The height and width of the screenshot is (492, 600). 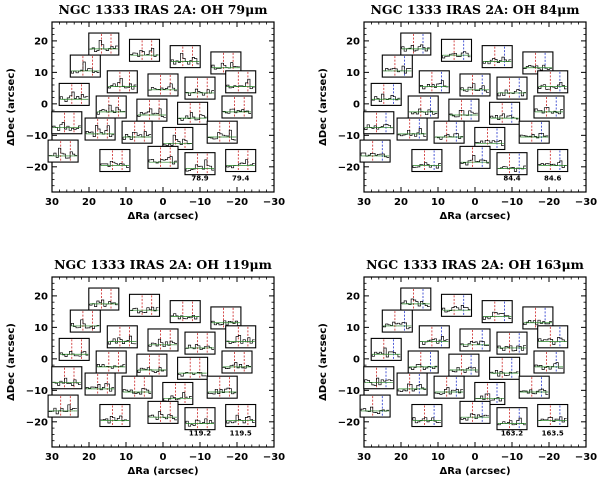 What do you see at coordinates (586, 457) in the screenshot?
I see `x-tick-label: −30` at bounding box center [586, 457].